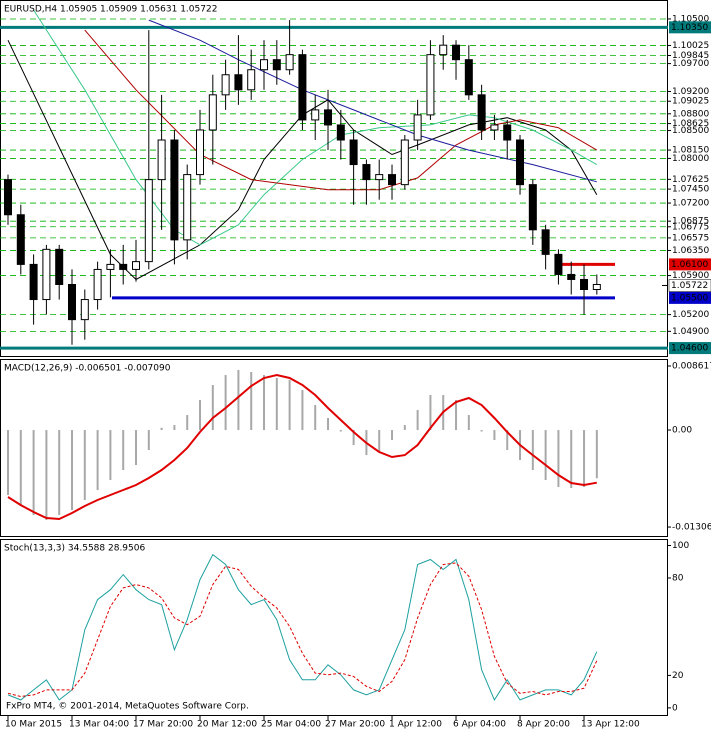 The width and height of the screenshot is (711, 732). Describe the element at coordinates (690, 114) in the screenshot. I see `y-tick-label: 1.08800` at that location.